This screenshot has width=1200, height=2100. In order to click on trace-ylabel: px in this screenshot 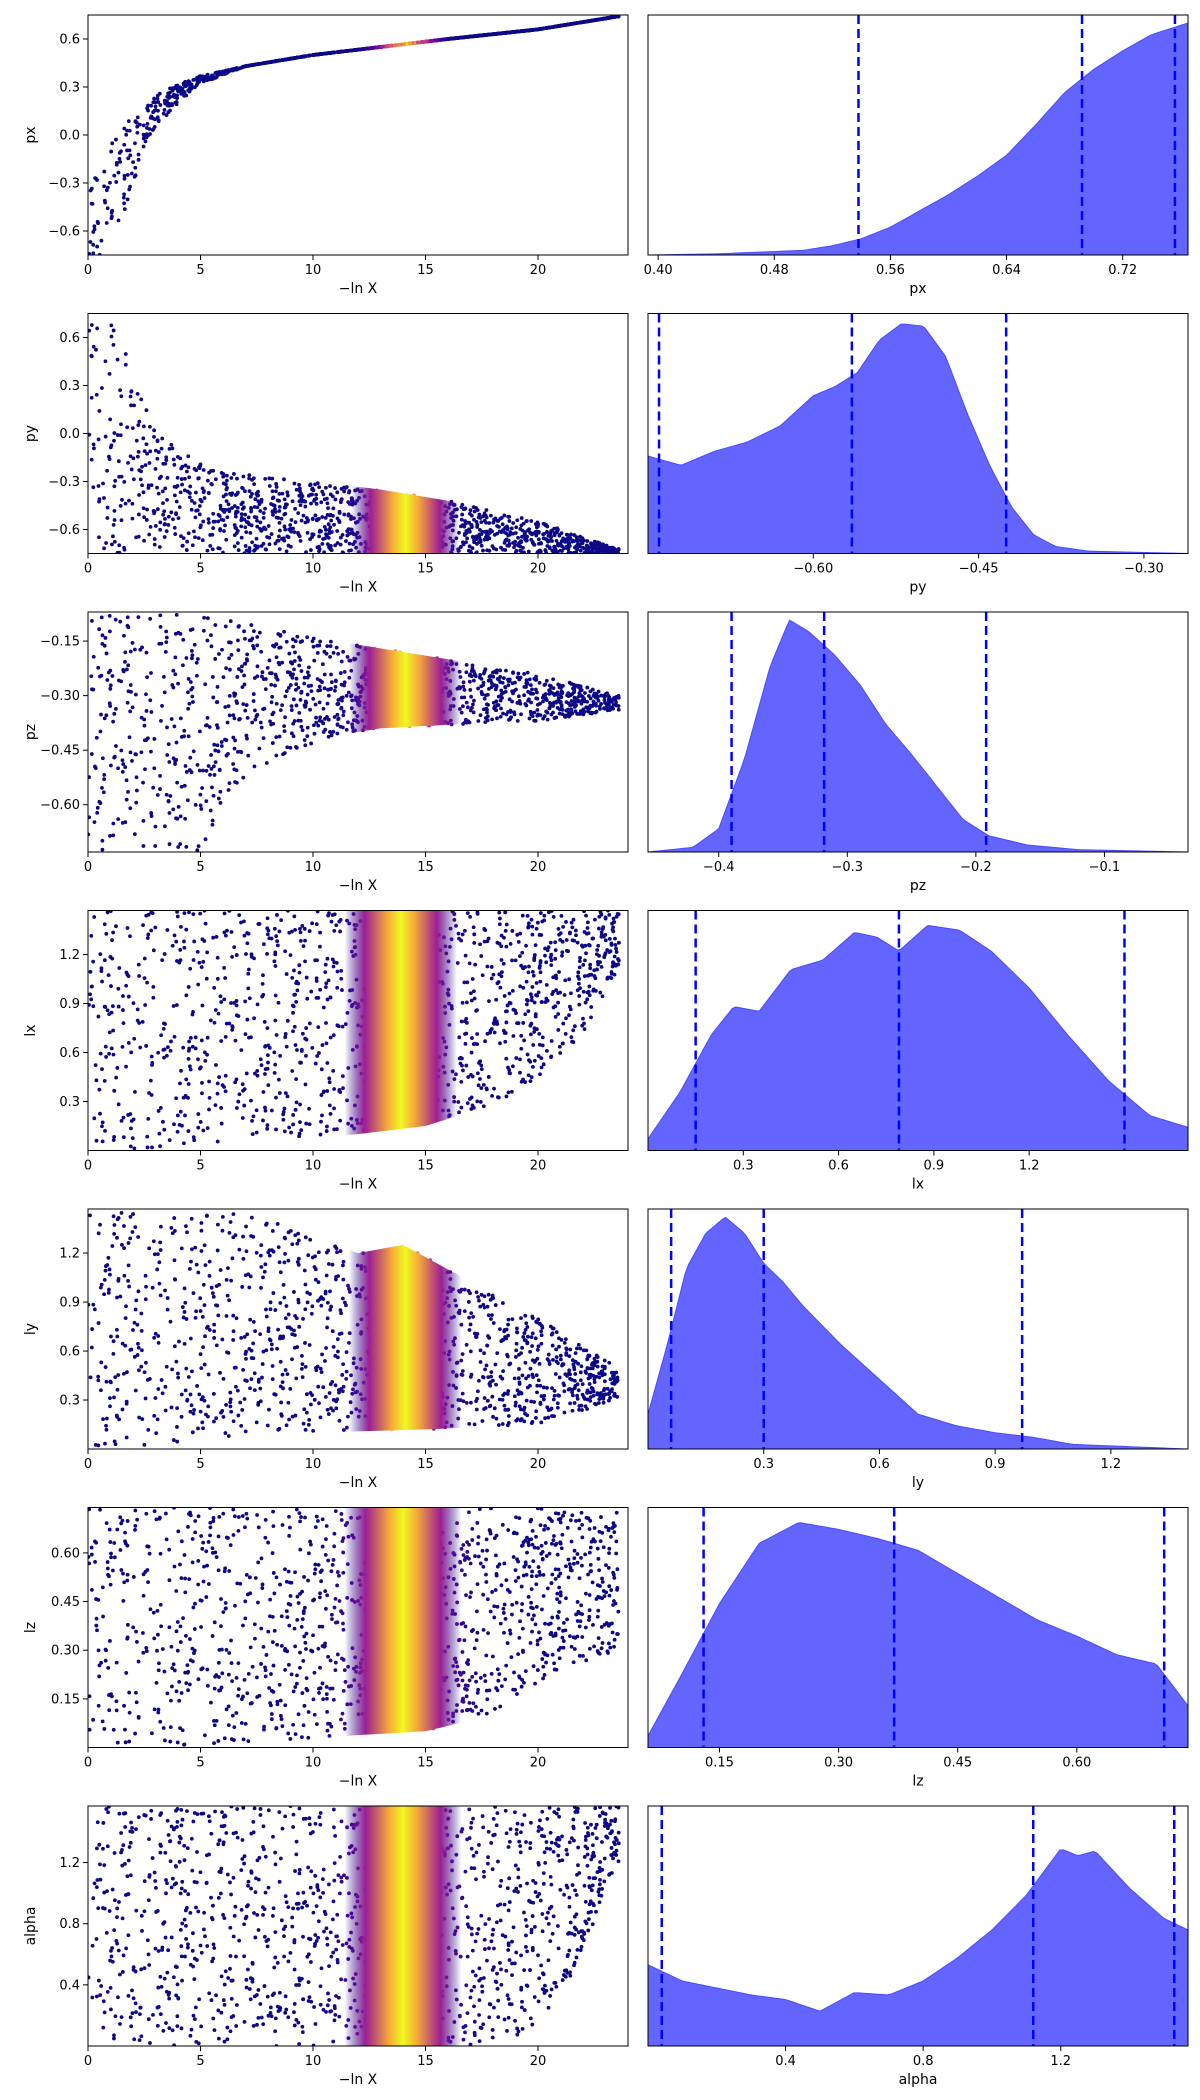, I will do `click(31, 134)`.